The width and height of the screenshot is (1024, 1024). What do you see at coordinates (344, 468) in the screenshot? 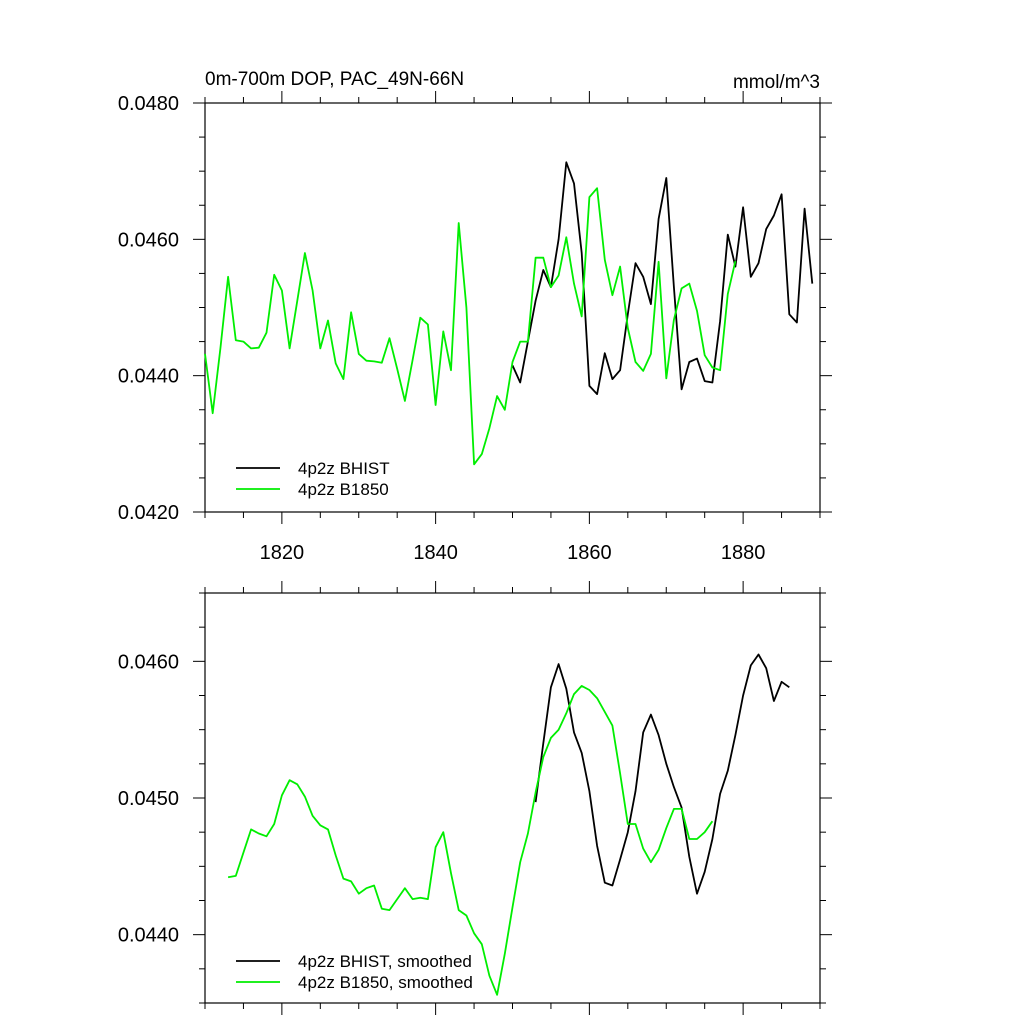
I see `legend-label-1: 4p2z BHIST` at bounding box center [344, 468].